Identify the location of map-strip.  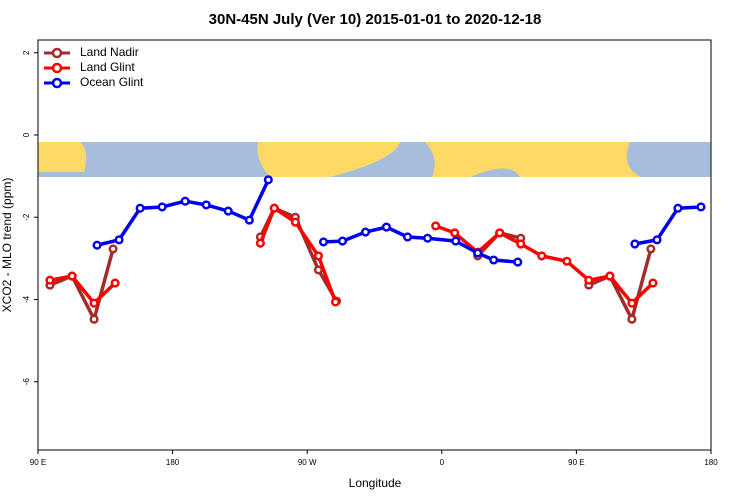
(374, 159).